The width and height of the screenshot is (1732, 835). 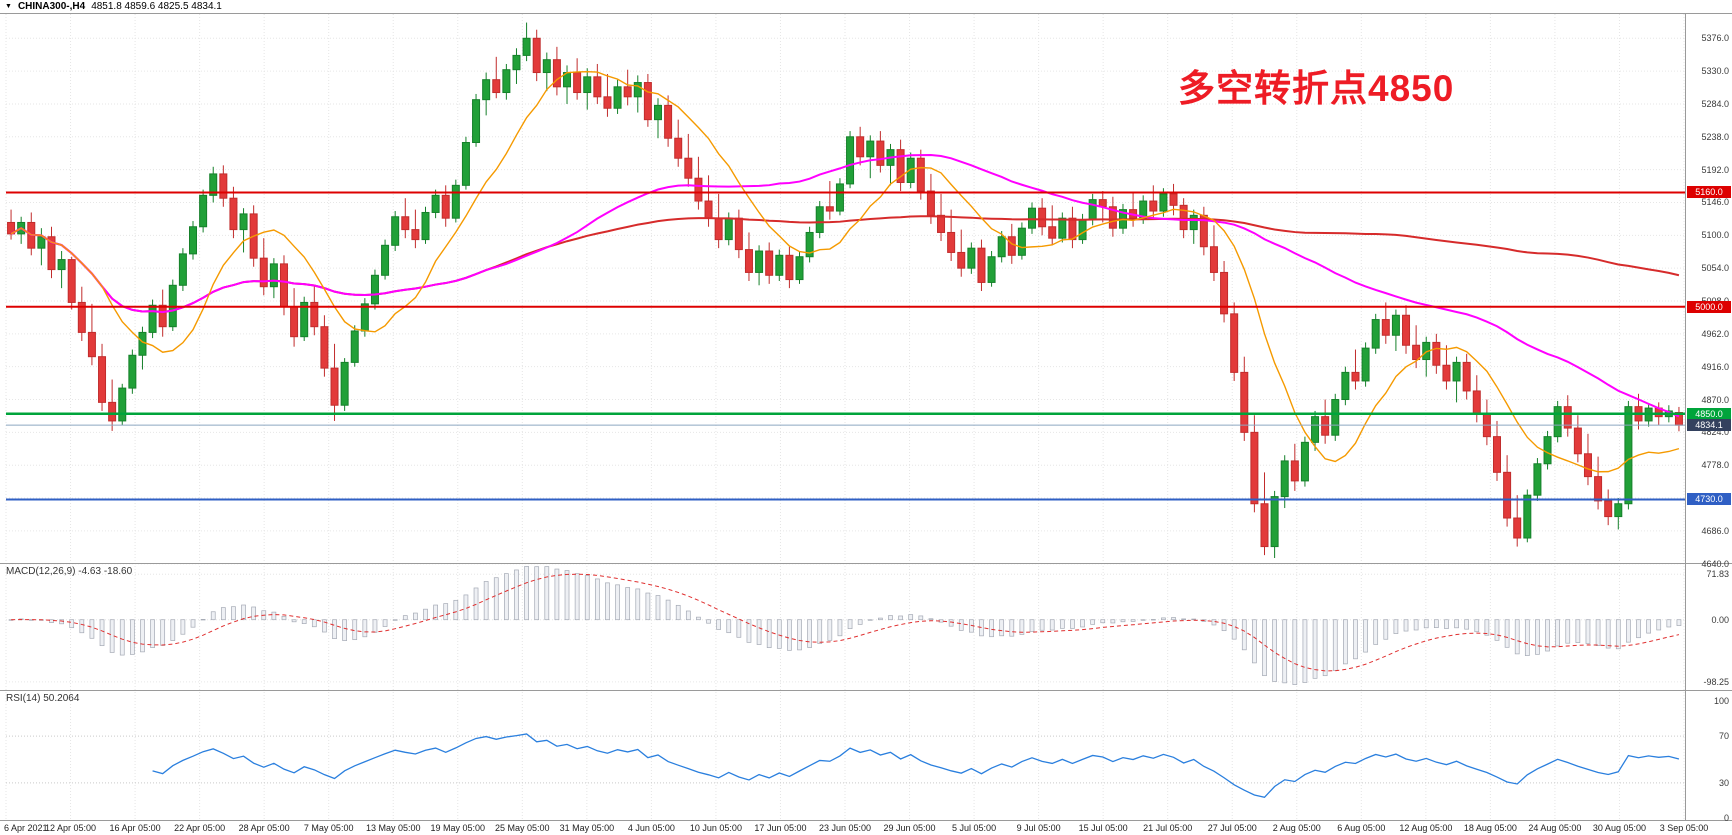 I want to click on time-axis-label: 4 Jun 05:00, so click(x=651, y=828).